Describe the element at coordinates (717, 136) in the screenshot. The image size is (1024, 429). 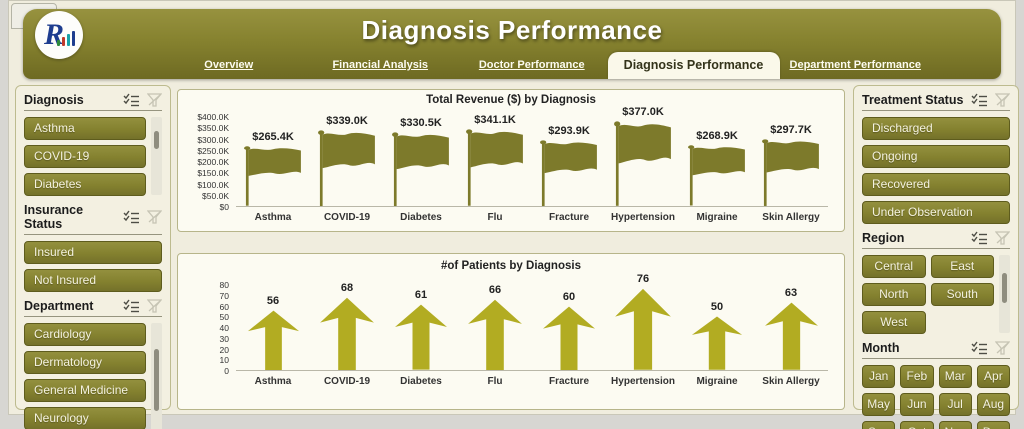
I see `data-label-migraine: $268.9K` at that location.